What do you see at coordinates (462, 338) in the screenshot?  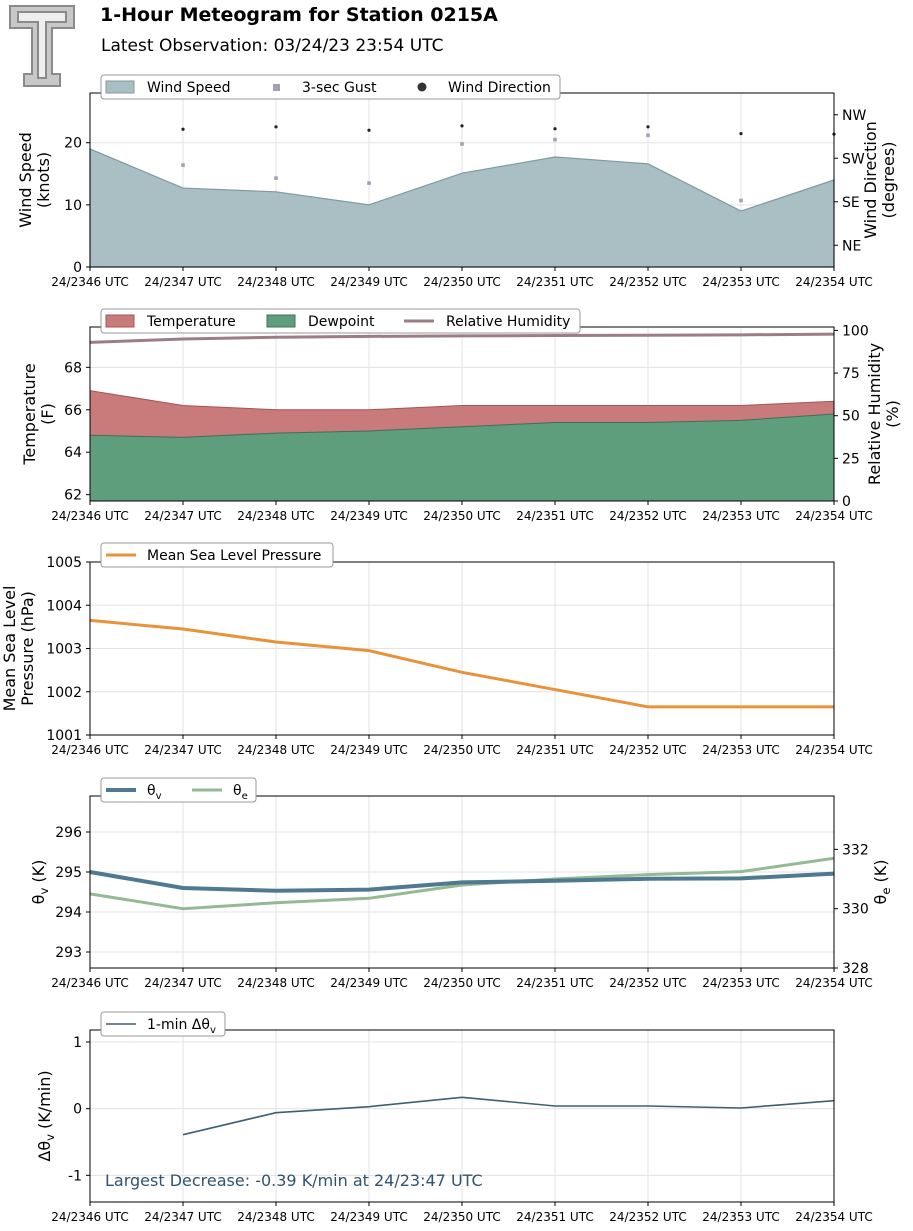 I see `relative-humidity-line` at bounding box center [462, 338].